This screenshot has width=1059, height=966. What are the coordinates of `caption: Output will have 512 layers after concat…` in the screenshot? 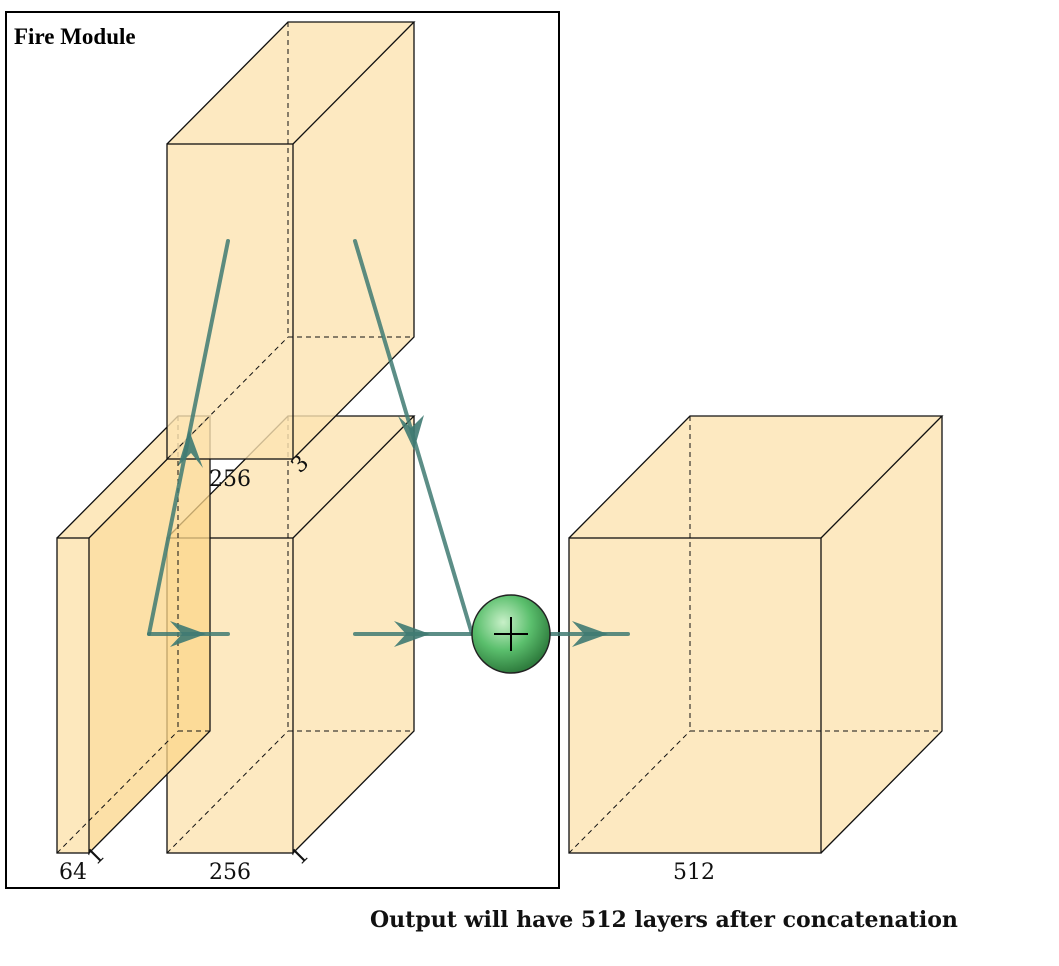 It's located at (664, 920).